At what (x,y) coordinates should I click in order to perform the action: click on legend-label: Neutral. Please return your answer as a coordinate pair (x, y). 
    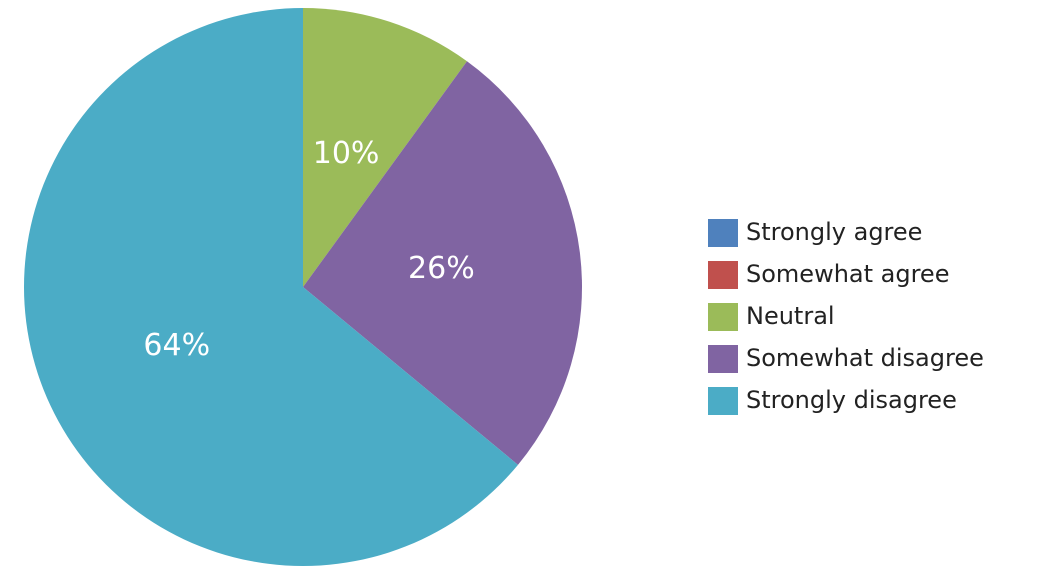
    Looking at the image, I should click on (790, 316).